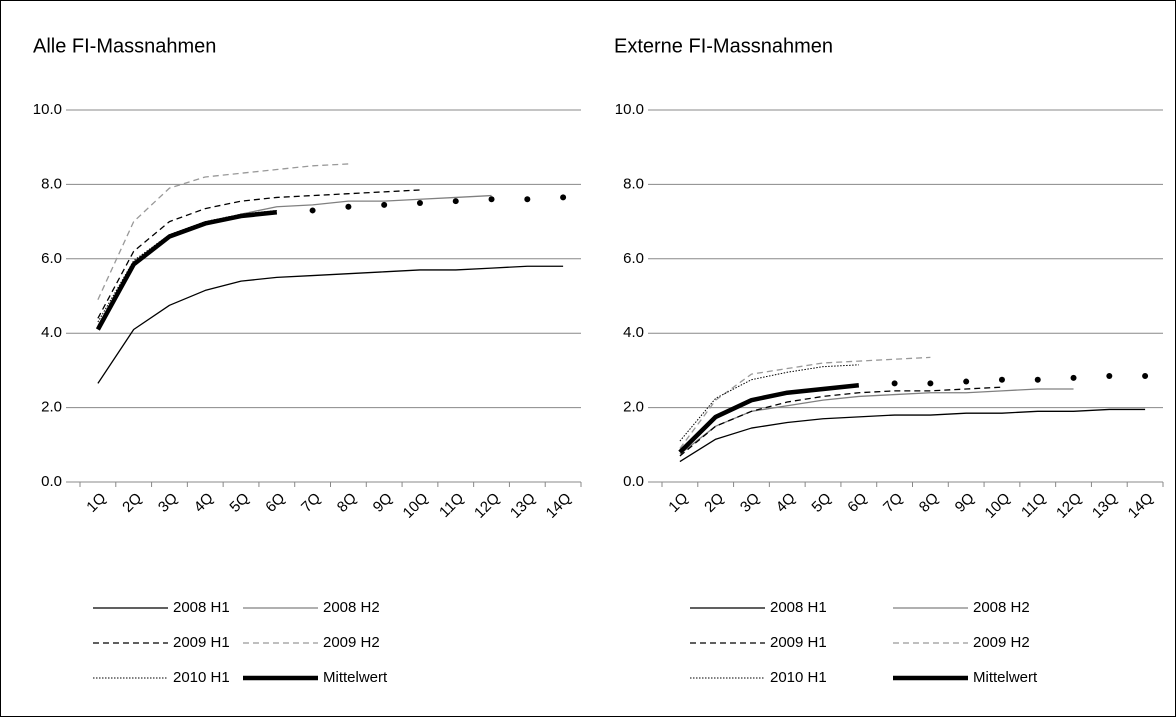 This screenshot has height=717, width=1176. Describe the element at coordinates (124, 46) in the screenshot. I see `chart-title: Alle FI-Massnahmen` at that location.